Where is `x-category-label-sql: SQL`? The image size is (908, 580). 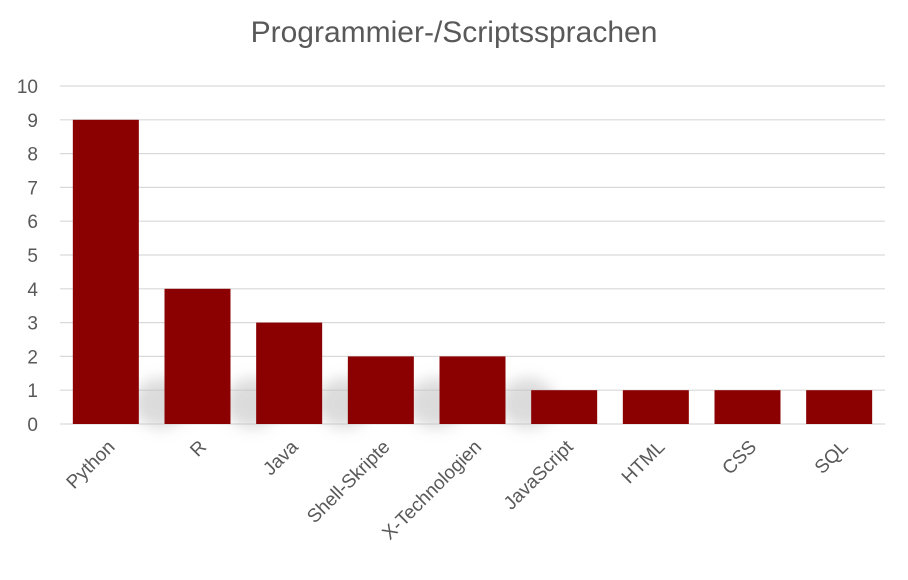 x-category-label-sql: SQL is located at coordinates (832, 458).